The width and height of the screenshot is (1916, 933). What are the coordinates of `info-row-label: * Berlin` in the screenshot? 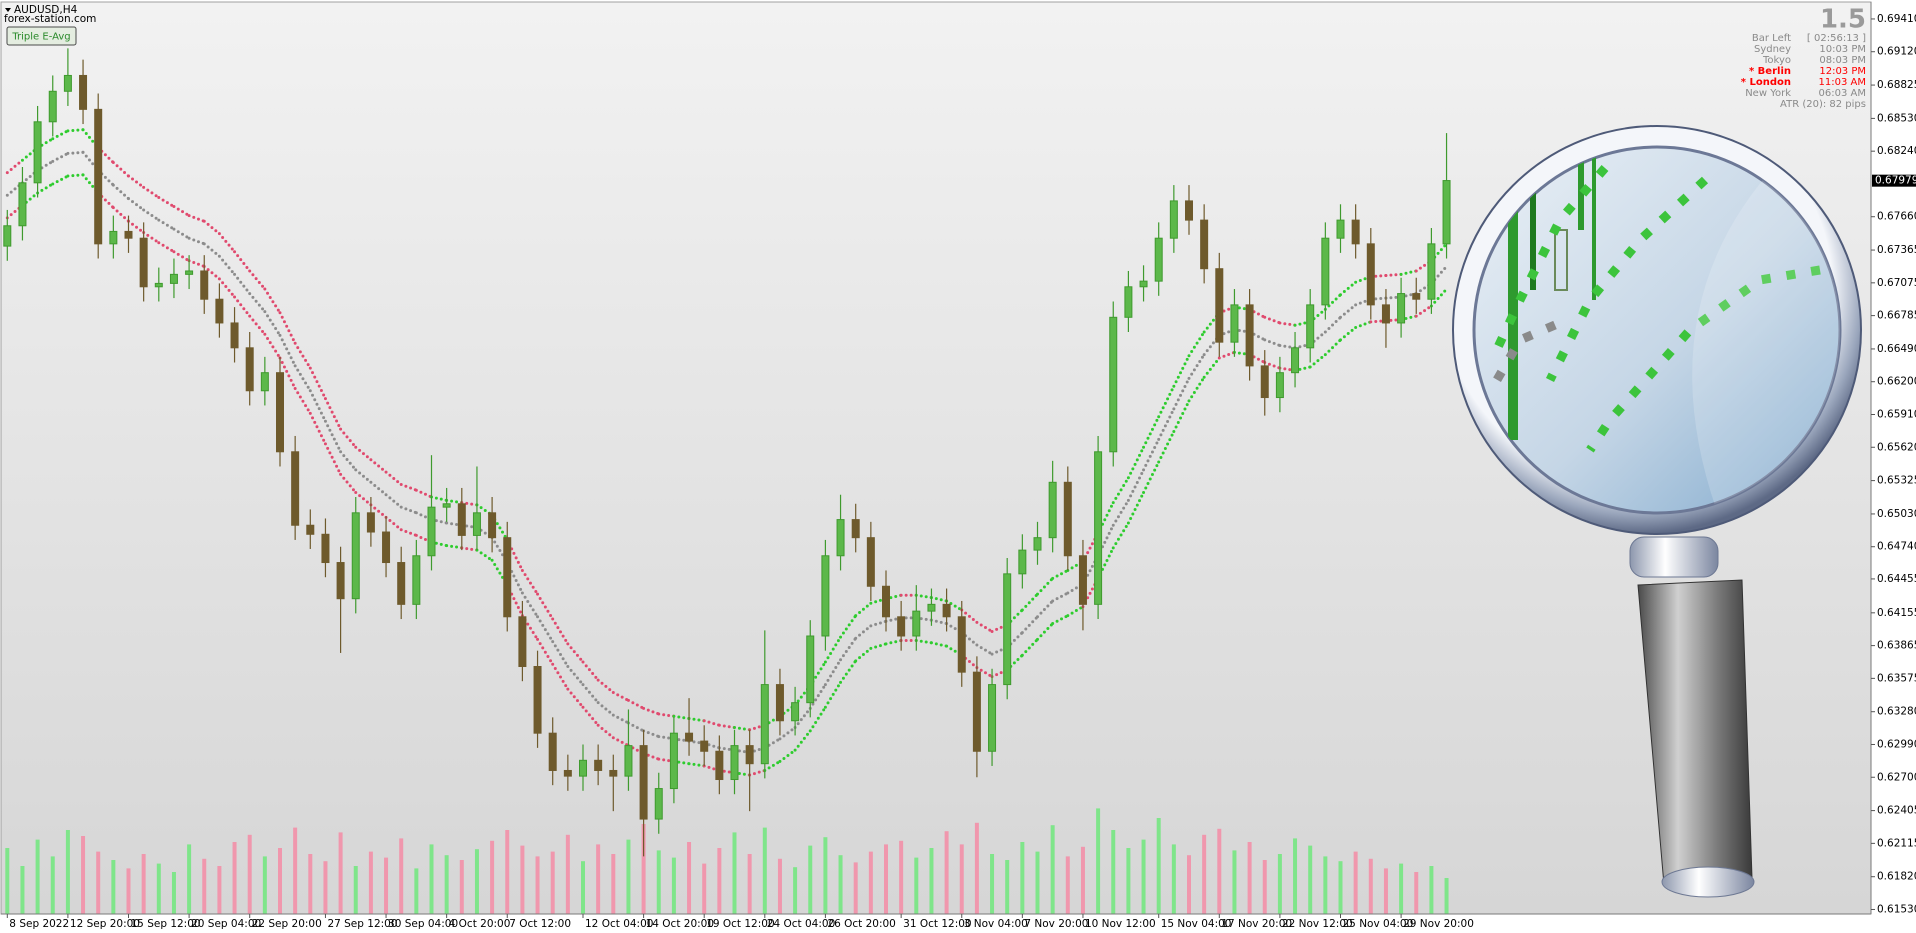 It's located at (1770, 71).